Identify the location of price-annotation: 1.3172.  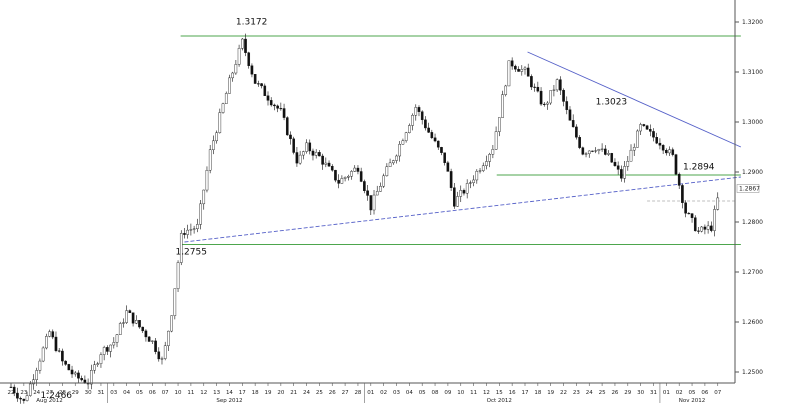
(252, 23).